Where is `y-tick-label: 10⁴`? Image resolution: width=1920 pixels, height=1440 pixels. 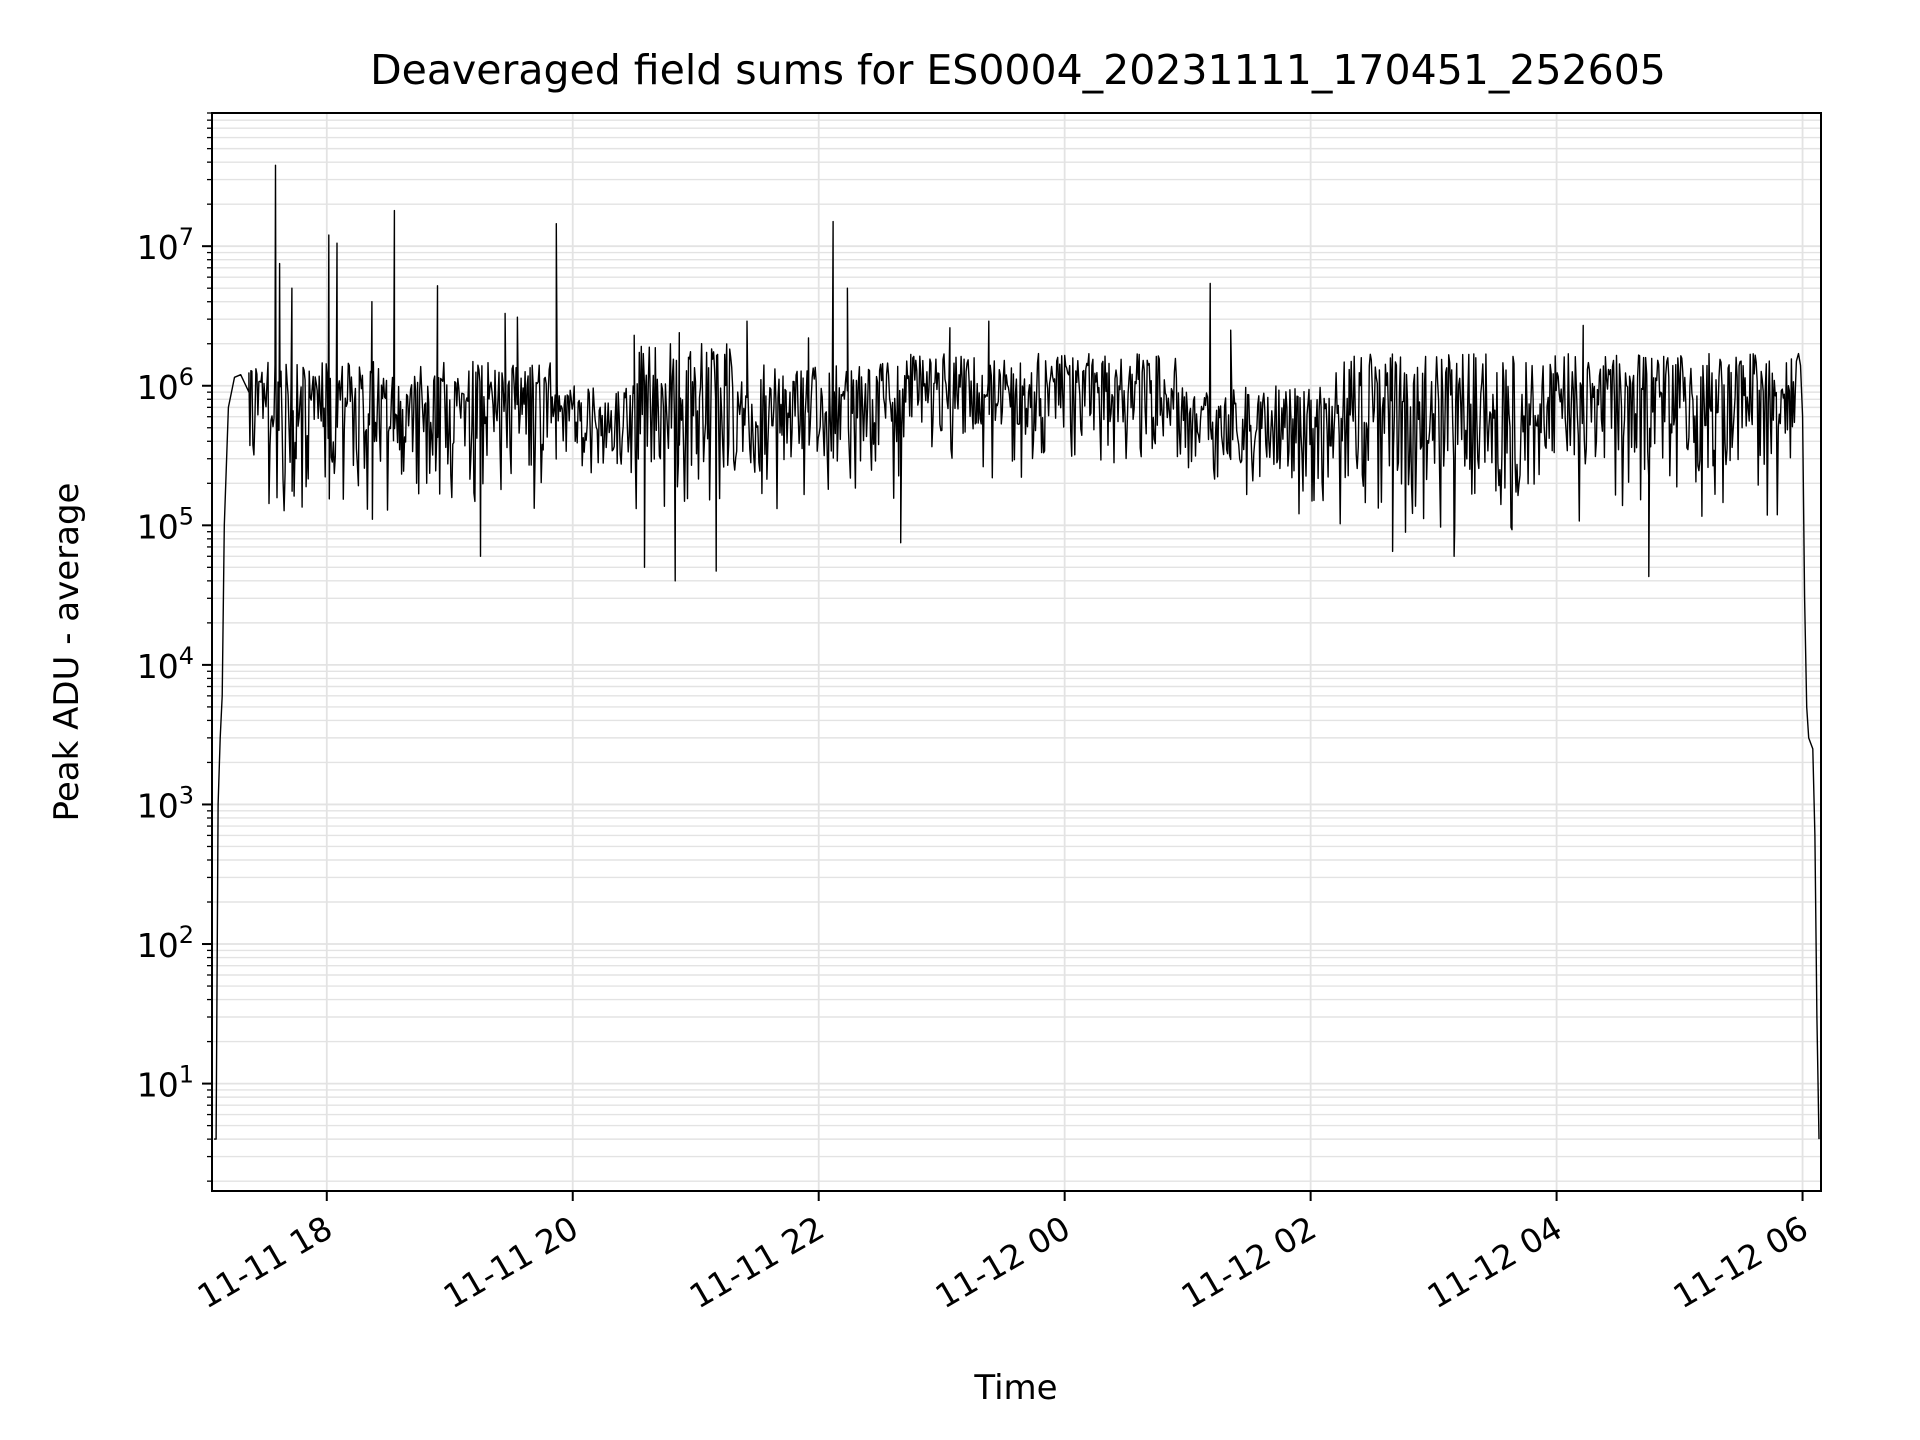 y-tick-label: 10⁴ is located at coordinates (165, 664).